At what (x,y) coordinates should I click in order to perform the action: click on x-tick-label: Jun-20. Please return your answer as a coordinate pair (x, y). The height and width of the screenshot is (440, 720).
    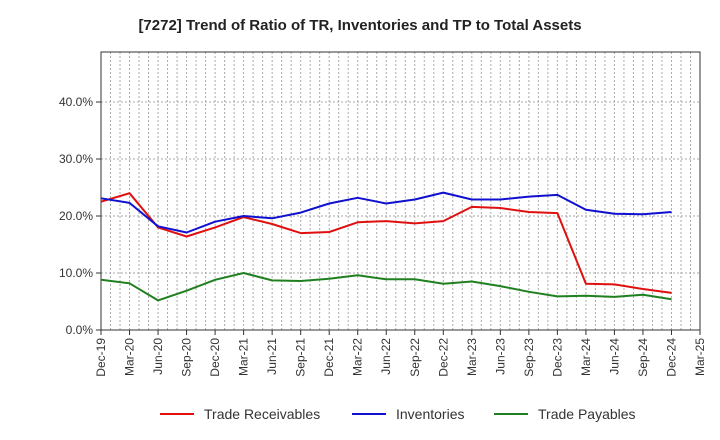
    Looking at the image, I should click on (158, 356).